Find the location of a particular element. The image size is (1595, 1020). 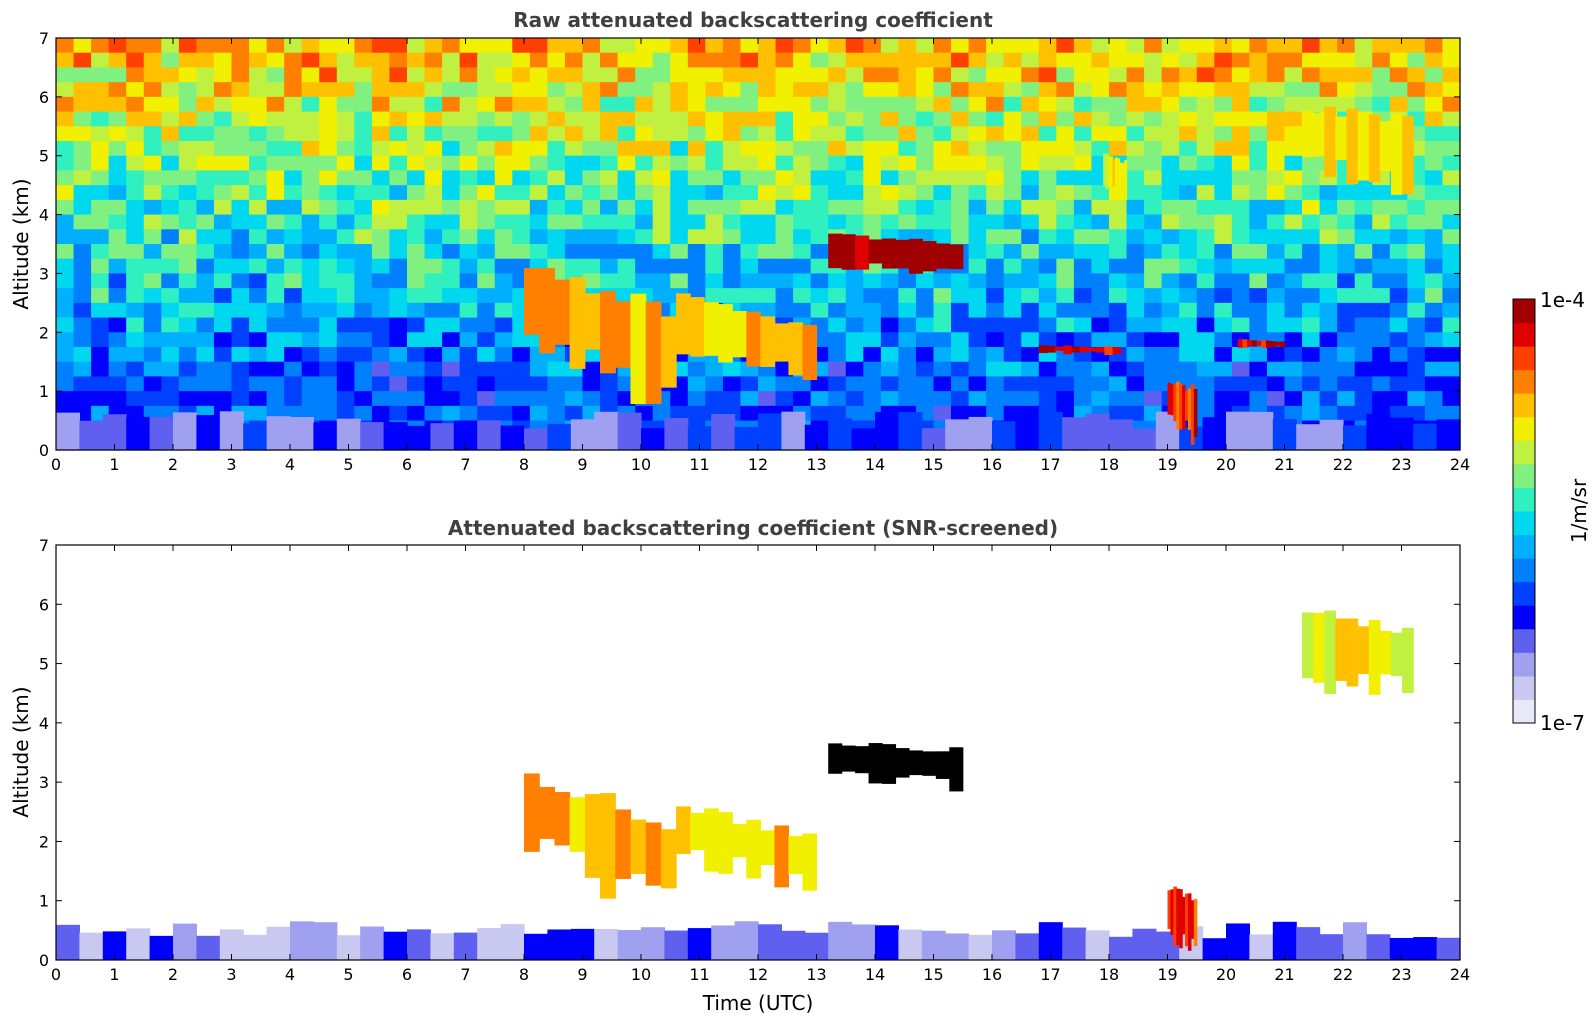

x-tick-label: 24 is located at coordinates (1460, 974).